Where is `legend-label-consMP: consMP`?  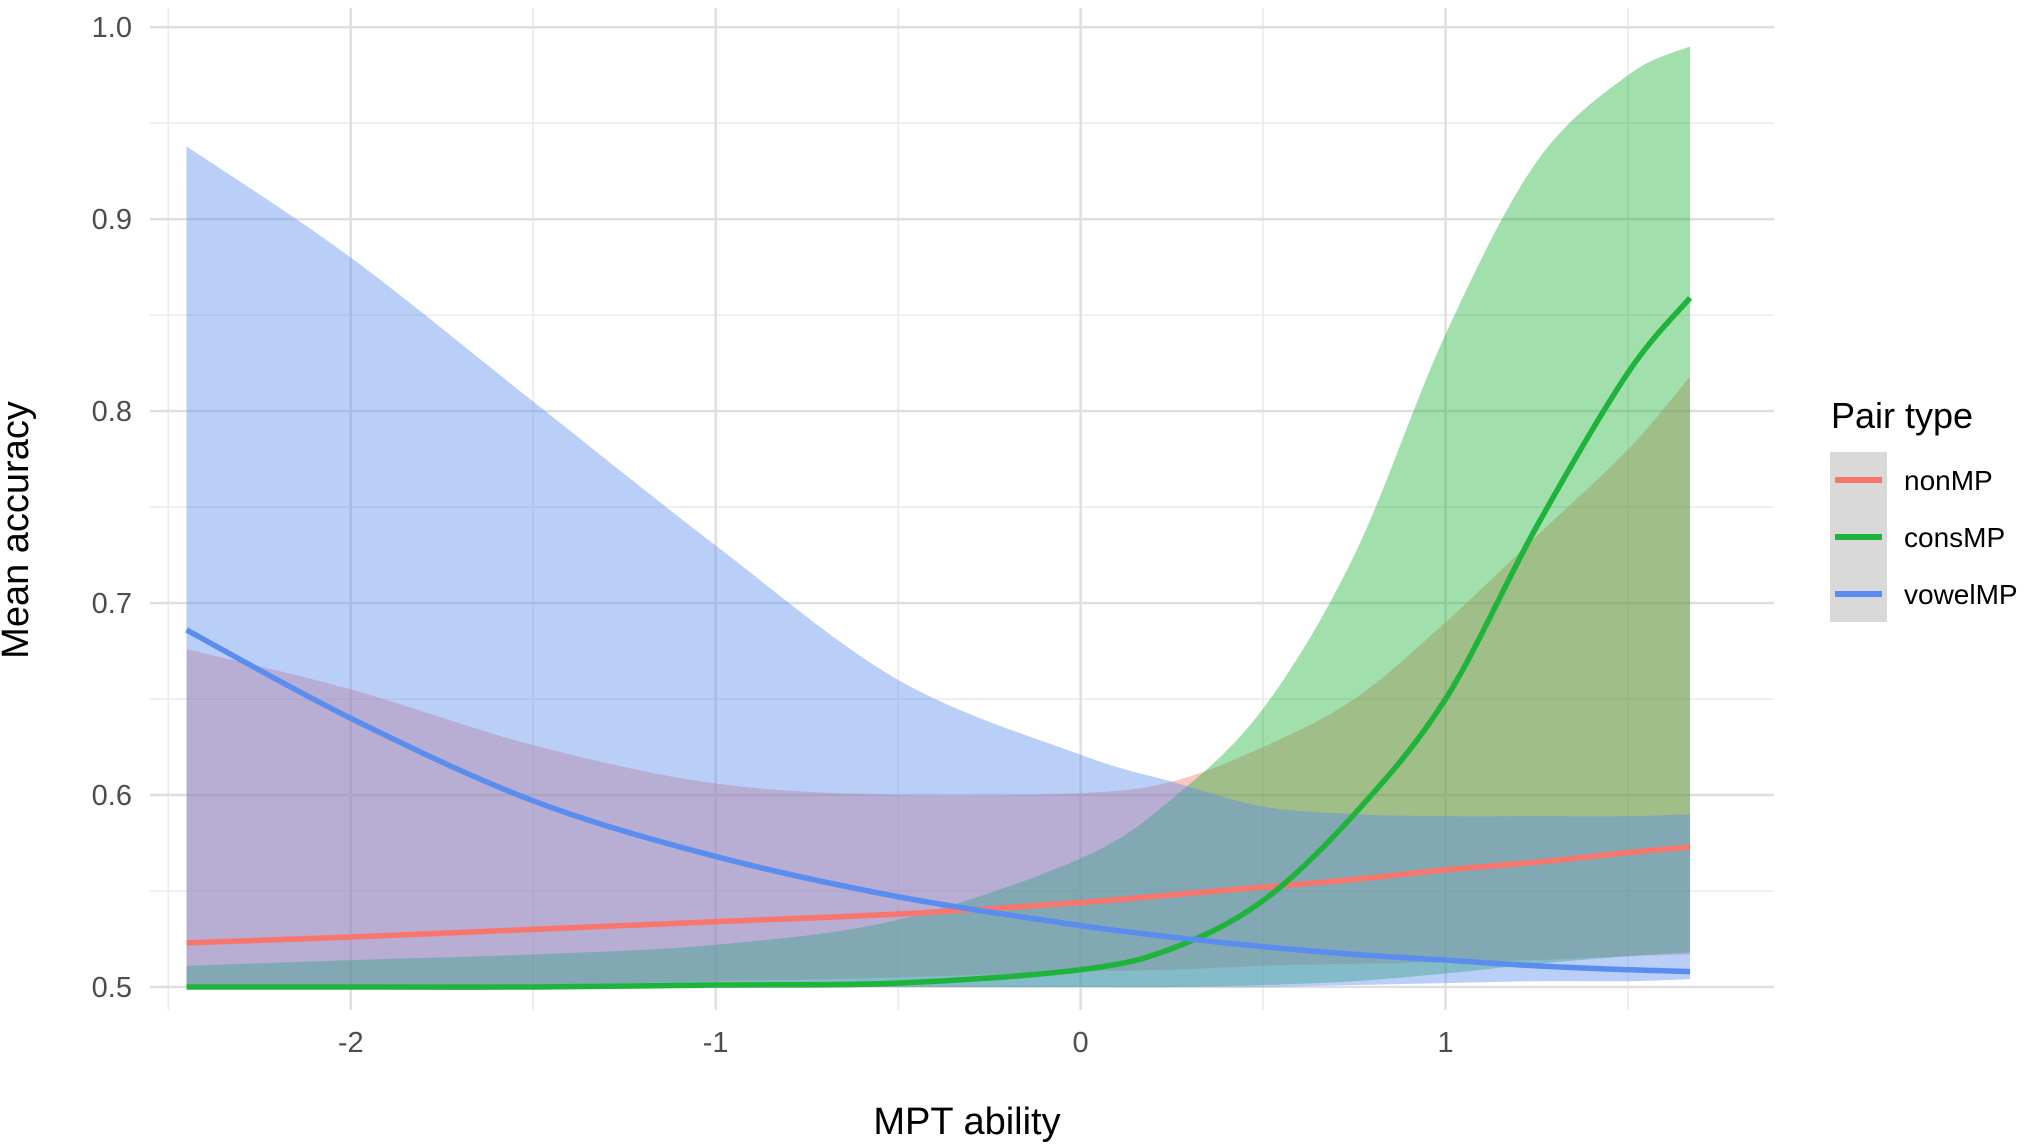
legend-label-consMP: consMP is located at coordinates (1954, 537).